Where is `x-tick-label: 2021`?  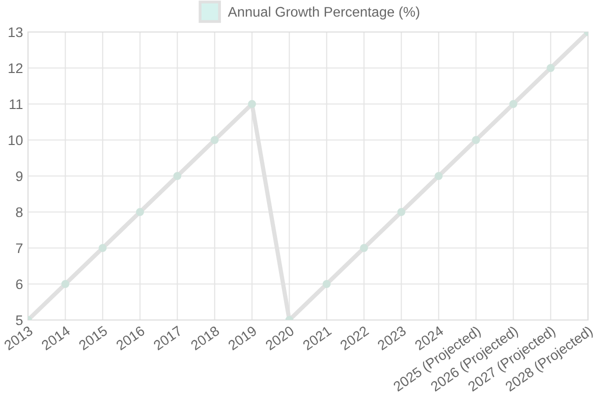 x-tick-label: 2021 is located at coordinates (317, 338).